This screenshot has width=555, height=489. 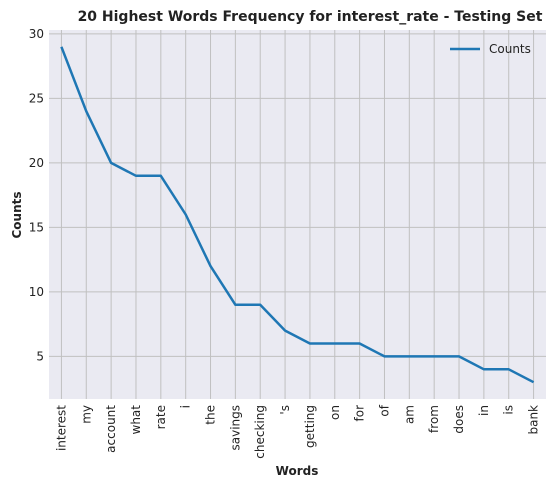 I want to click on x-tick-label: rate, so click(x=161, y=417).